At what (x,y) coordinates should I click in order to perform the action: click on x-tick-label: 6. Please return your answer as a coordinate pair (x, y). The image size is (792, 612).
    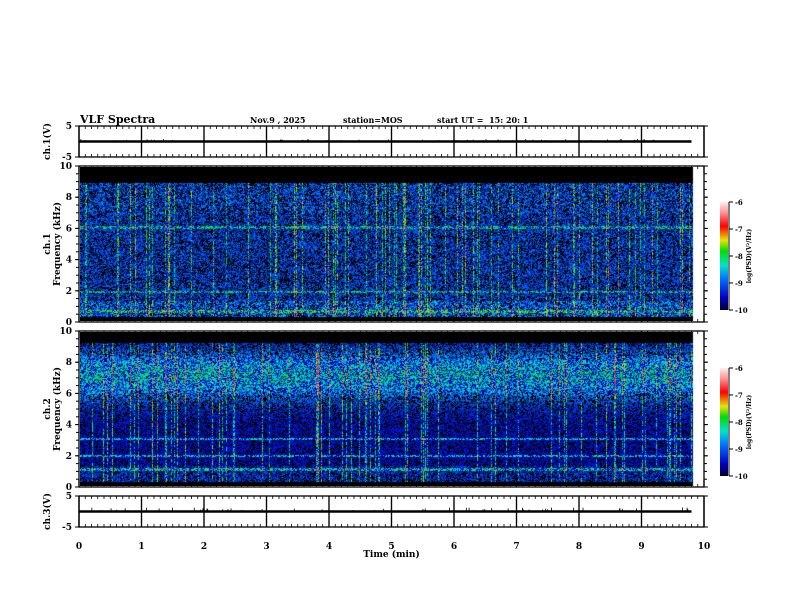
    Looking at the image, I should click on (454, 547).